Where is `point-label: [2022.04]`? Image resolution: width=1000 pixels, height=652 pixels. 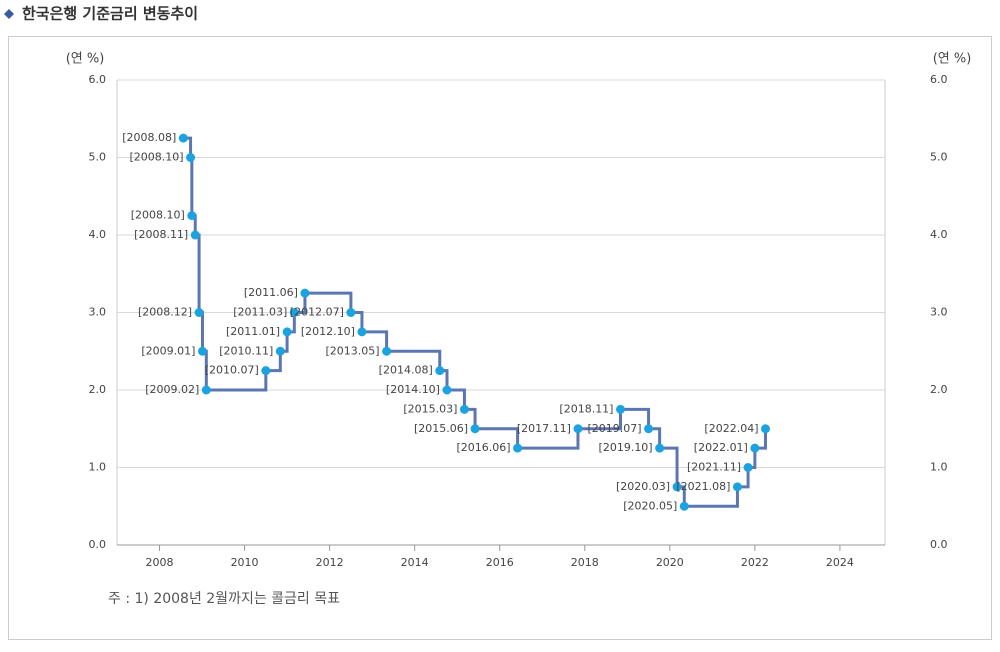 point-label: [2022.04] is located at coordinates (731, 428).